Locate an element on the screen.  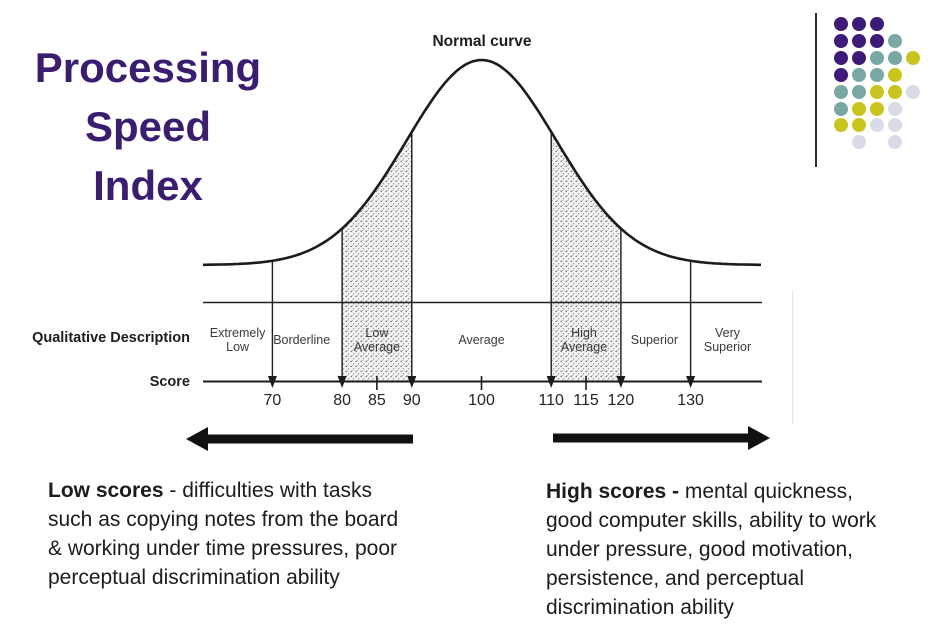
score-tick-label: 120 is located at coordinates (621, 400).